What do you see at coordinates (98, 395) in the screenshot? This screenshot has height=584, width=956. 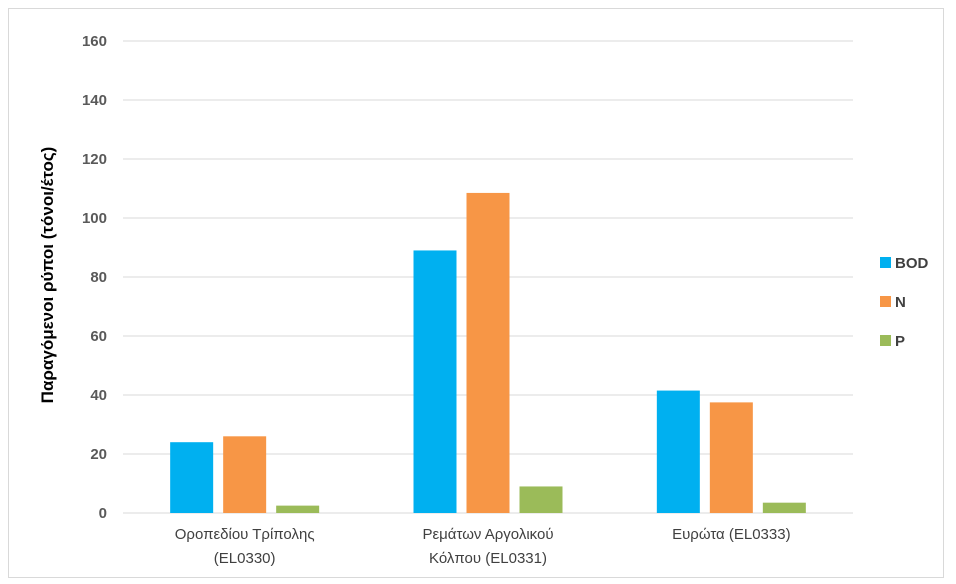 I see `y-tick-label: 40` at bounding box center [98, 395].